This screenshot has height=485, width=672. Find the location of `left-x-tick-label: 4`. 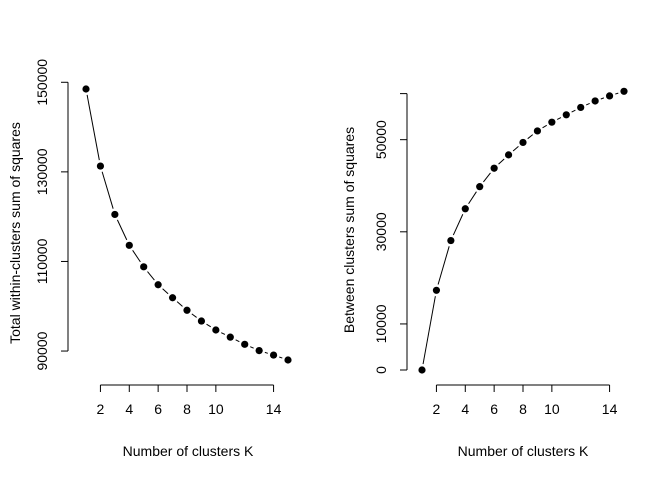

left-x-tick-label: 4 is located at coordinates (129, 409).